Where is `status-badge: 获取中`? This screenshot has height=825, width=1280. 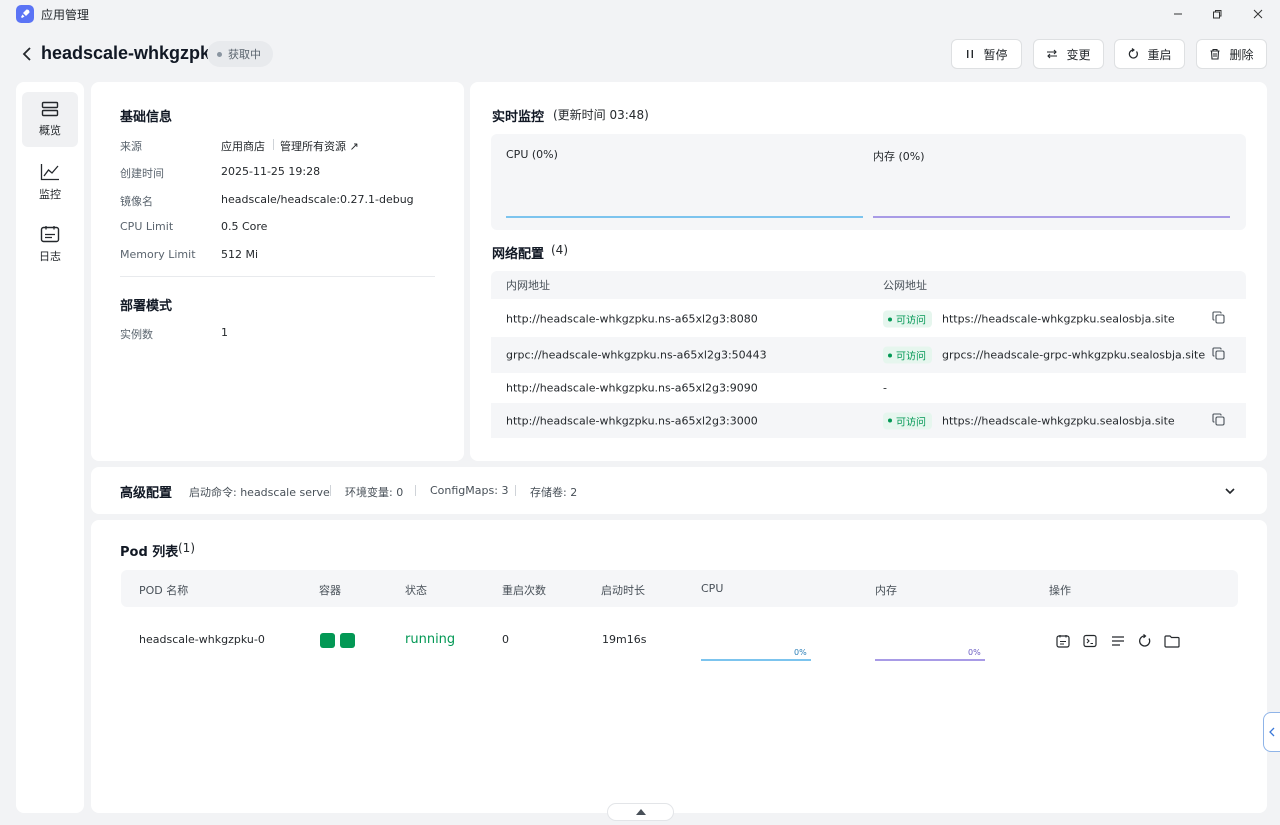 status-badge: 获取中 is located at coordinates (240, 54).